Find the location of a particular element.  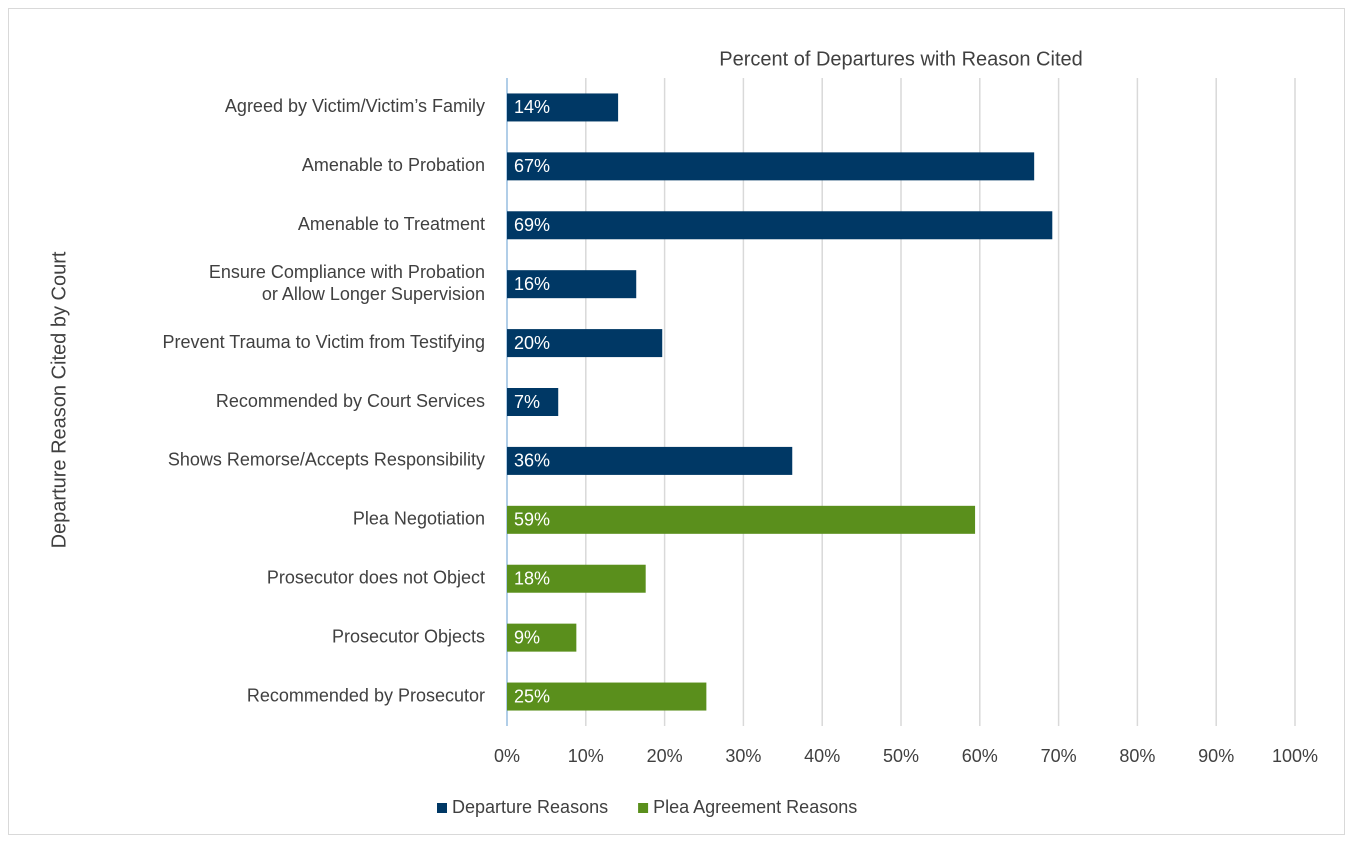

value-label: 14% is located at coordinates (532, 107).